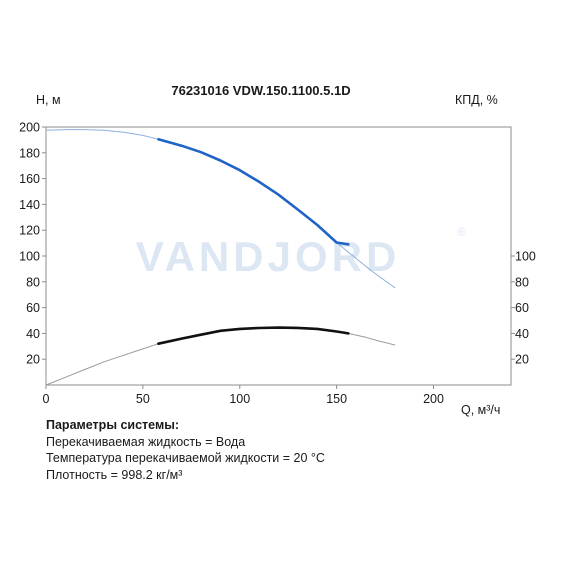 Image resolution: width=570 pixels, height=570 pixels. Describe the element at coordinates (336, 399) in the screenshot. I see `x-tick-label: 150` at that location.